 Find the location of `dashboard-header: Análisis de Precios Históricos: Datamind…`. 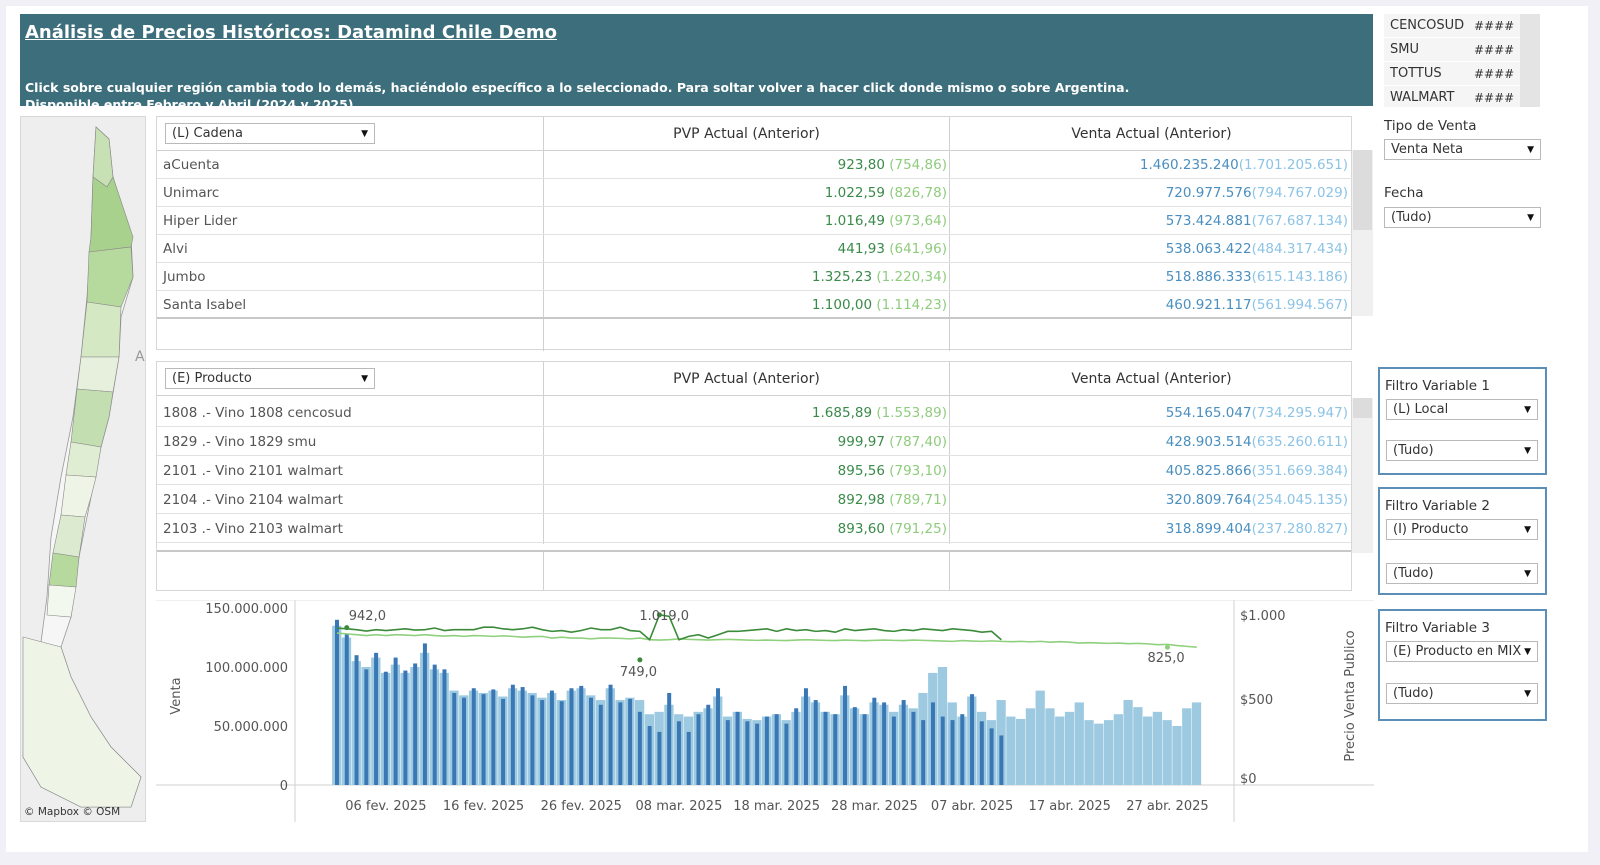

dashboard-header: Análisis de Precios Históricos: Datamind… is located at coordinates (696, 60).